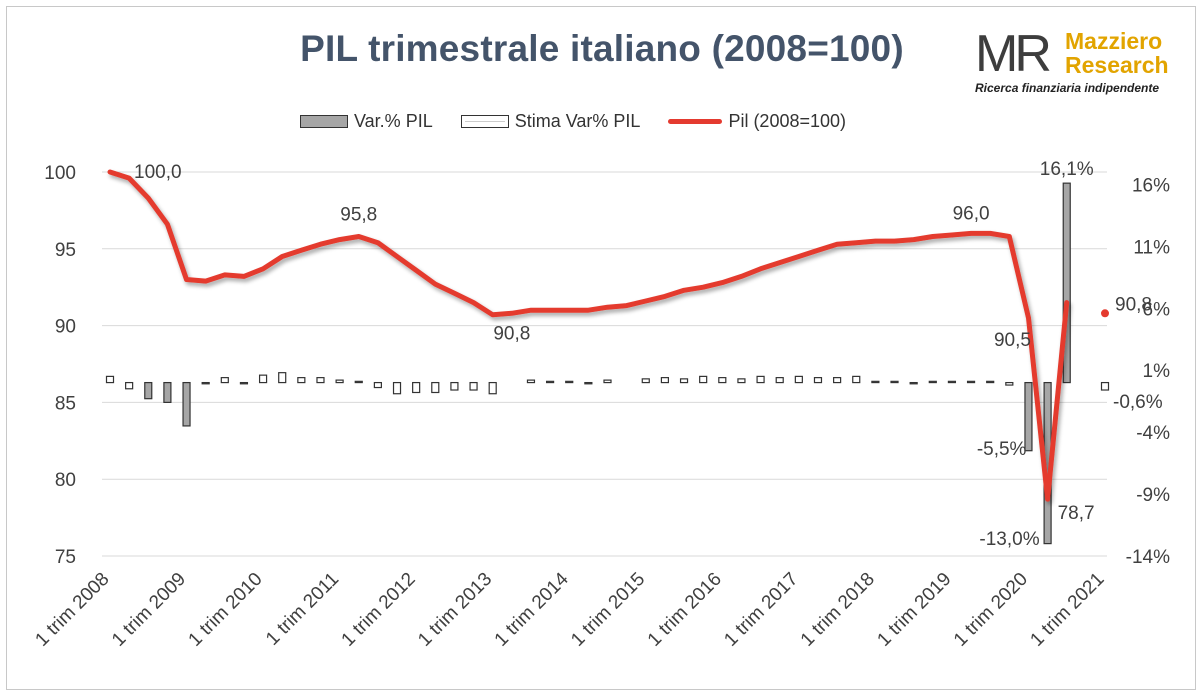 This screenshot has width=1204, height=698. Describe the element at coordinates (1138, 402) in the screenshot. I see `bar-data-label: -0,6%` at that location.